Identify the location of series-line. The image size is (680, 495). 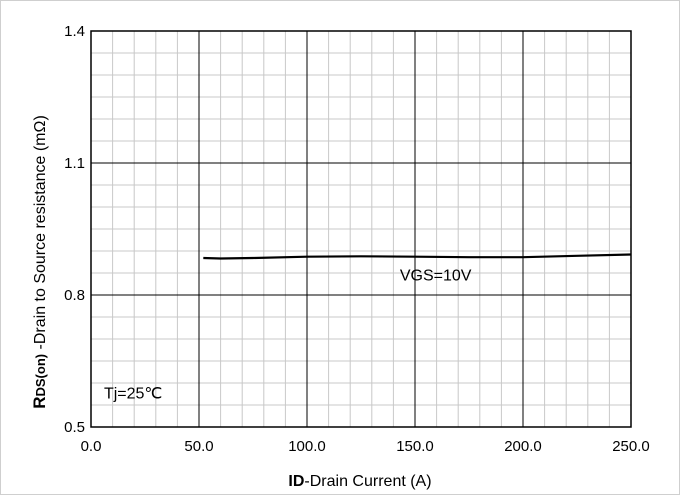
(417, 256).